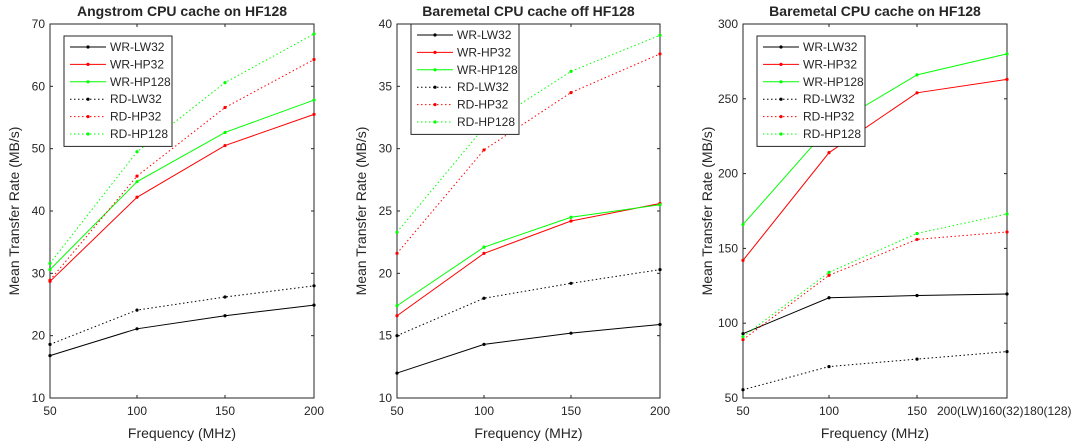 This screenshot has height=447, width=1089. What do you see at coordinates (728, 174) in the screenshot?
I see `y-tick-label: 200` at bounding box center [728, 174].